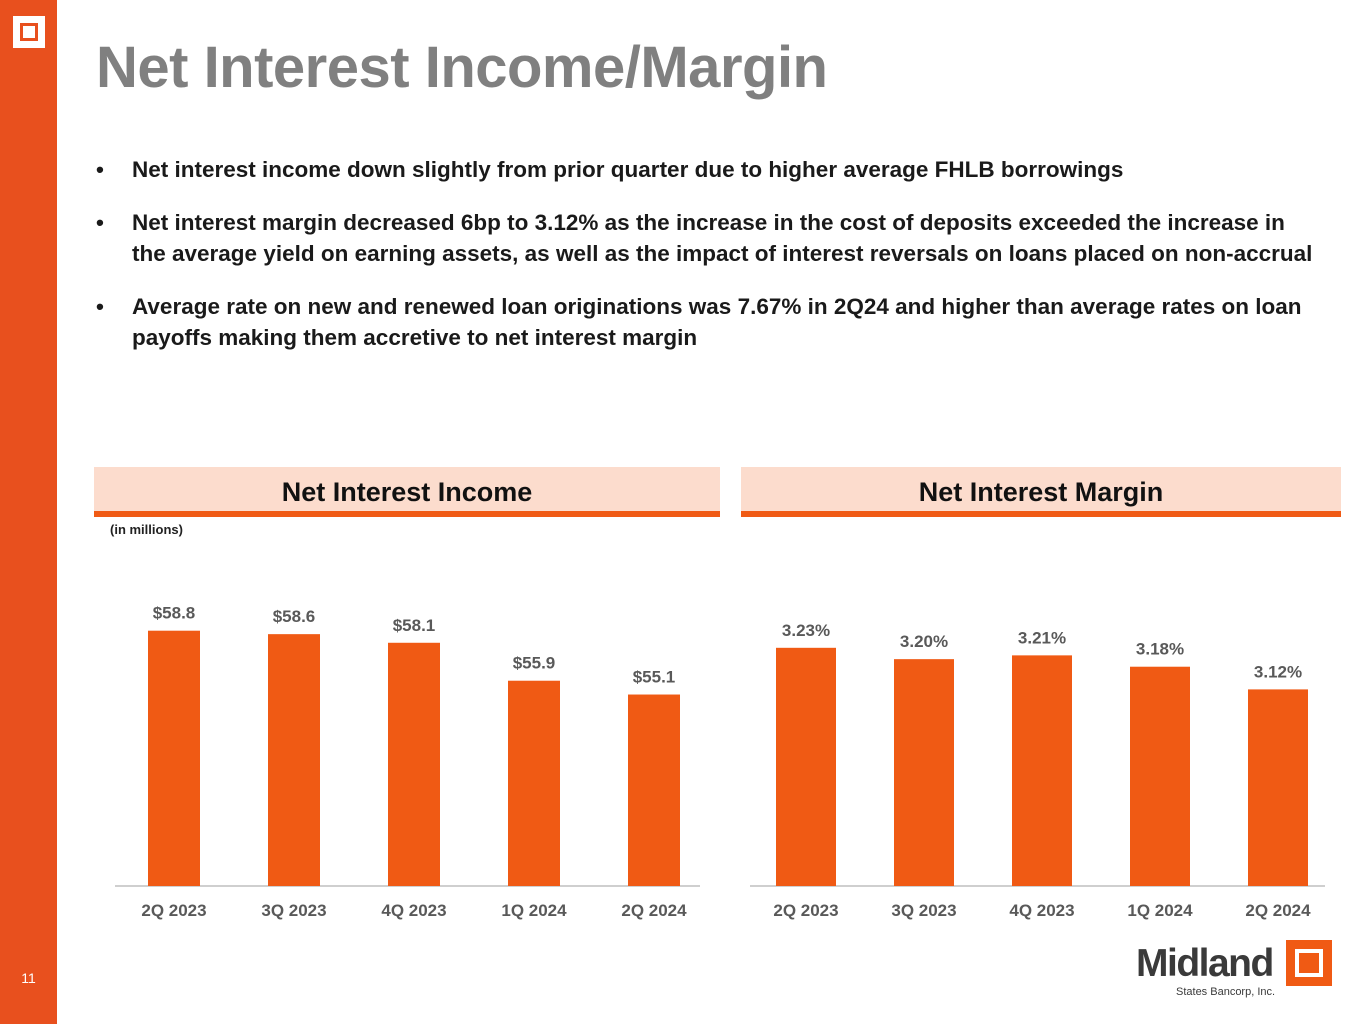 This screenshot has height=1024, width=1365. Describe the element at coordinates (1042, 637) in the screenshot. I see `data-label: 3.21%` at that location.